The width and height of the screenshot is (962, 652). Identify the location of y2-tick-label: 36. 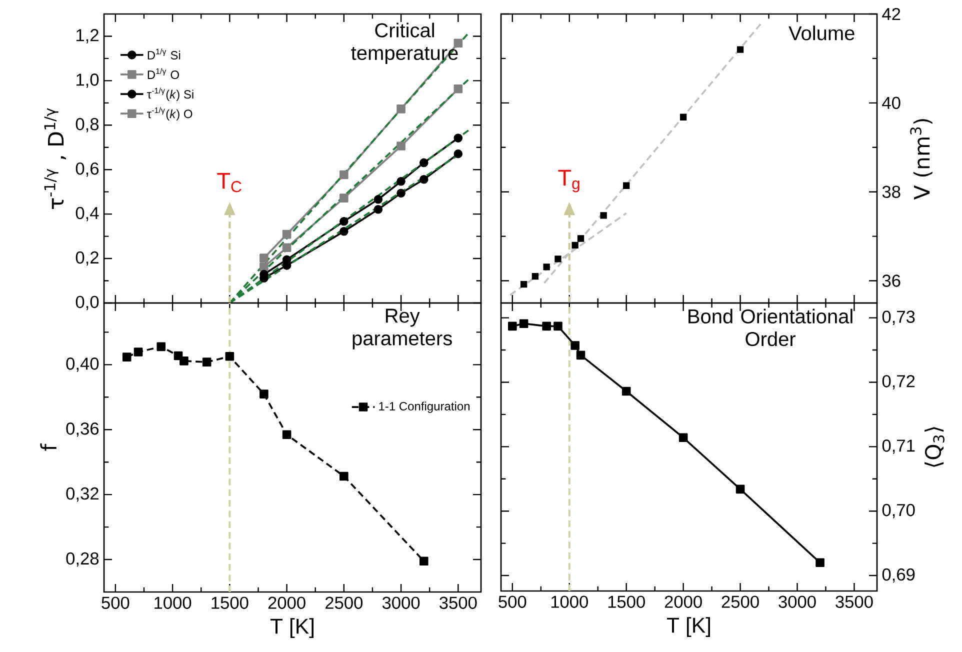
(891, 280).